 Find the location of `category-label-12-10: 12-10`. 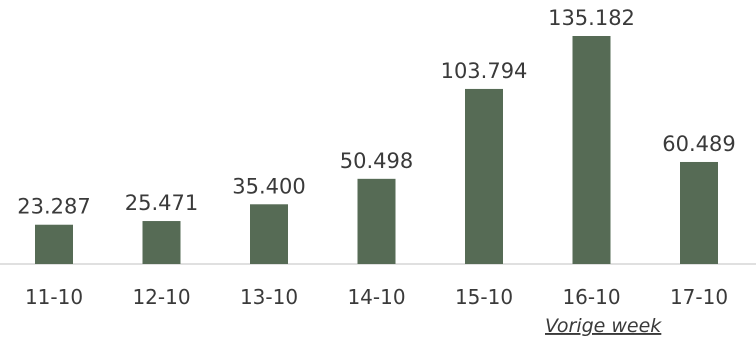

category-label-12-10: 12-10 is located at coordinates (161, 297).